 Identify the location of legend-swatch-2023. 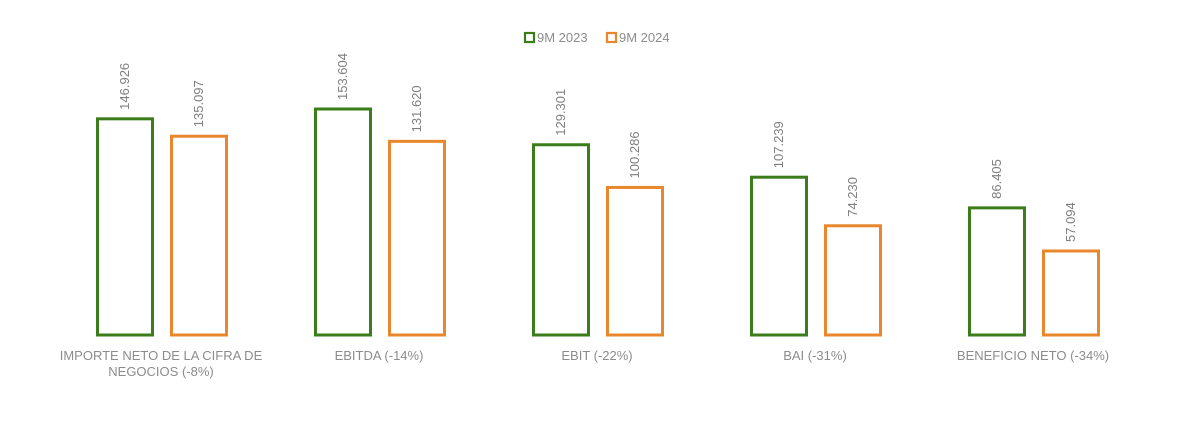
(529, 37).